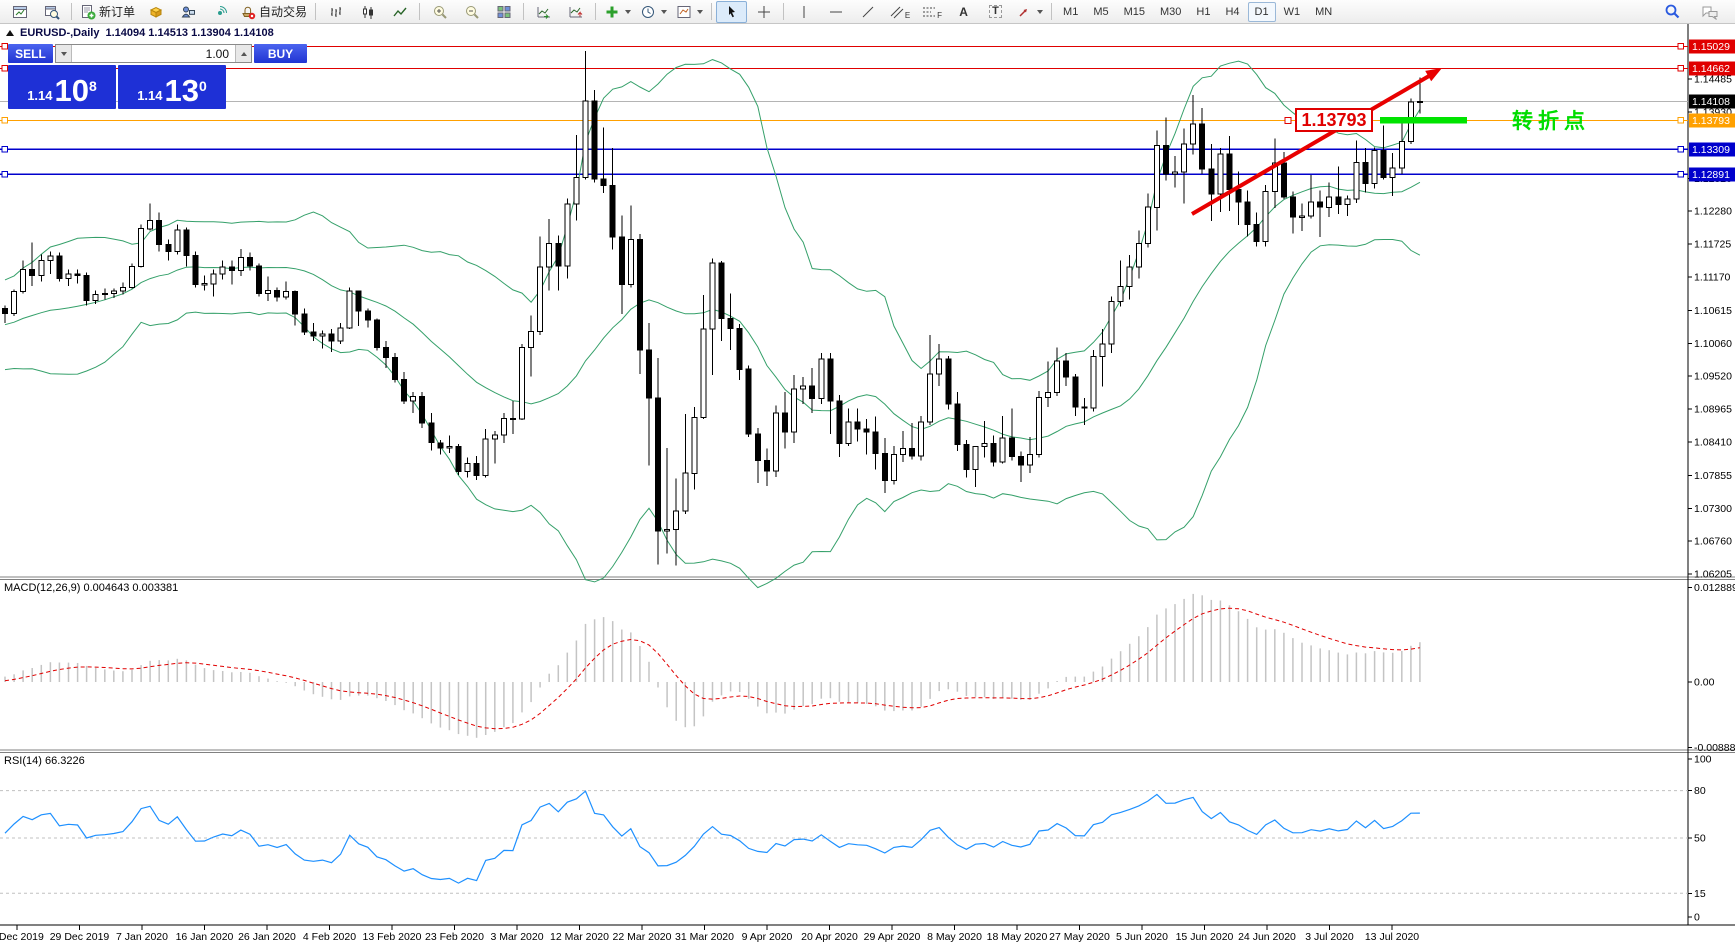  I want to click on timeframe-m15-button: M15, so click(1134, 11).